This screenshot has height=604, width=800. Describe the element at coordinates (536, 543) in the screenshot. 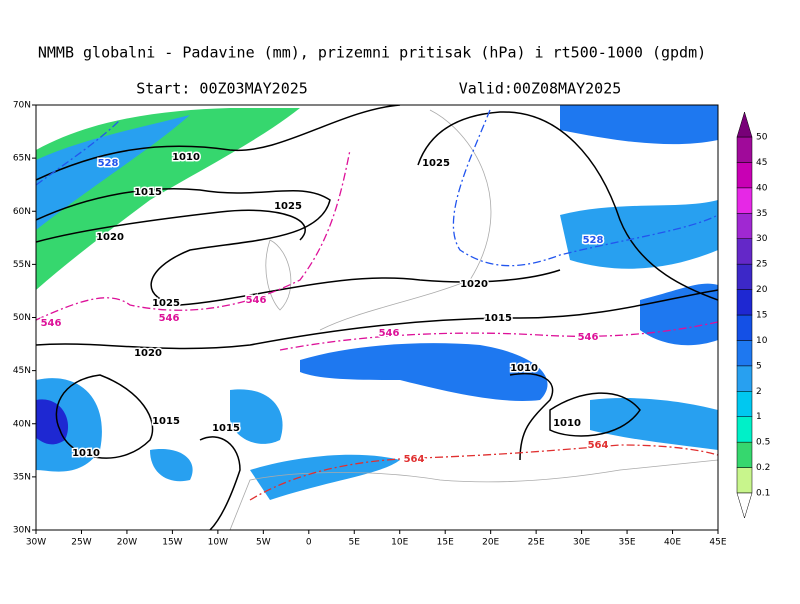

I see `lon-label: 25E` at that location.